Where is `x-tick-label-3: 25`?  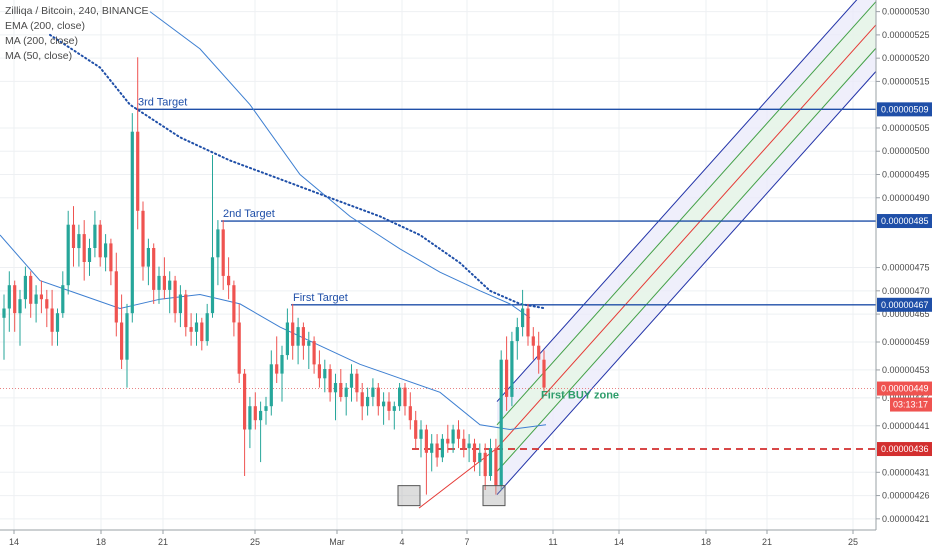 x-tick-label-3: 25 is located at coordinates (255, 542).